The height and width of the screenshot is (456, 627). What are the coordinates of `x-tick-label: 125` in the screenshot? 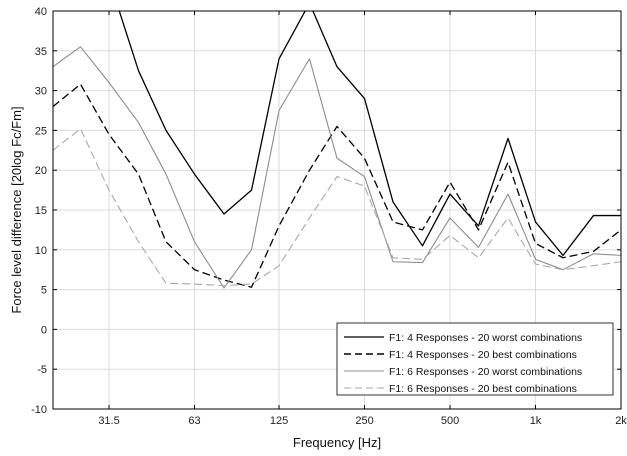 It's located at (279, 421).